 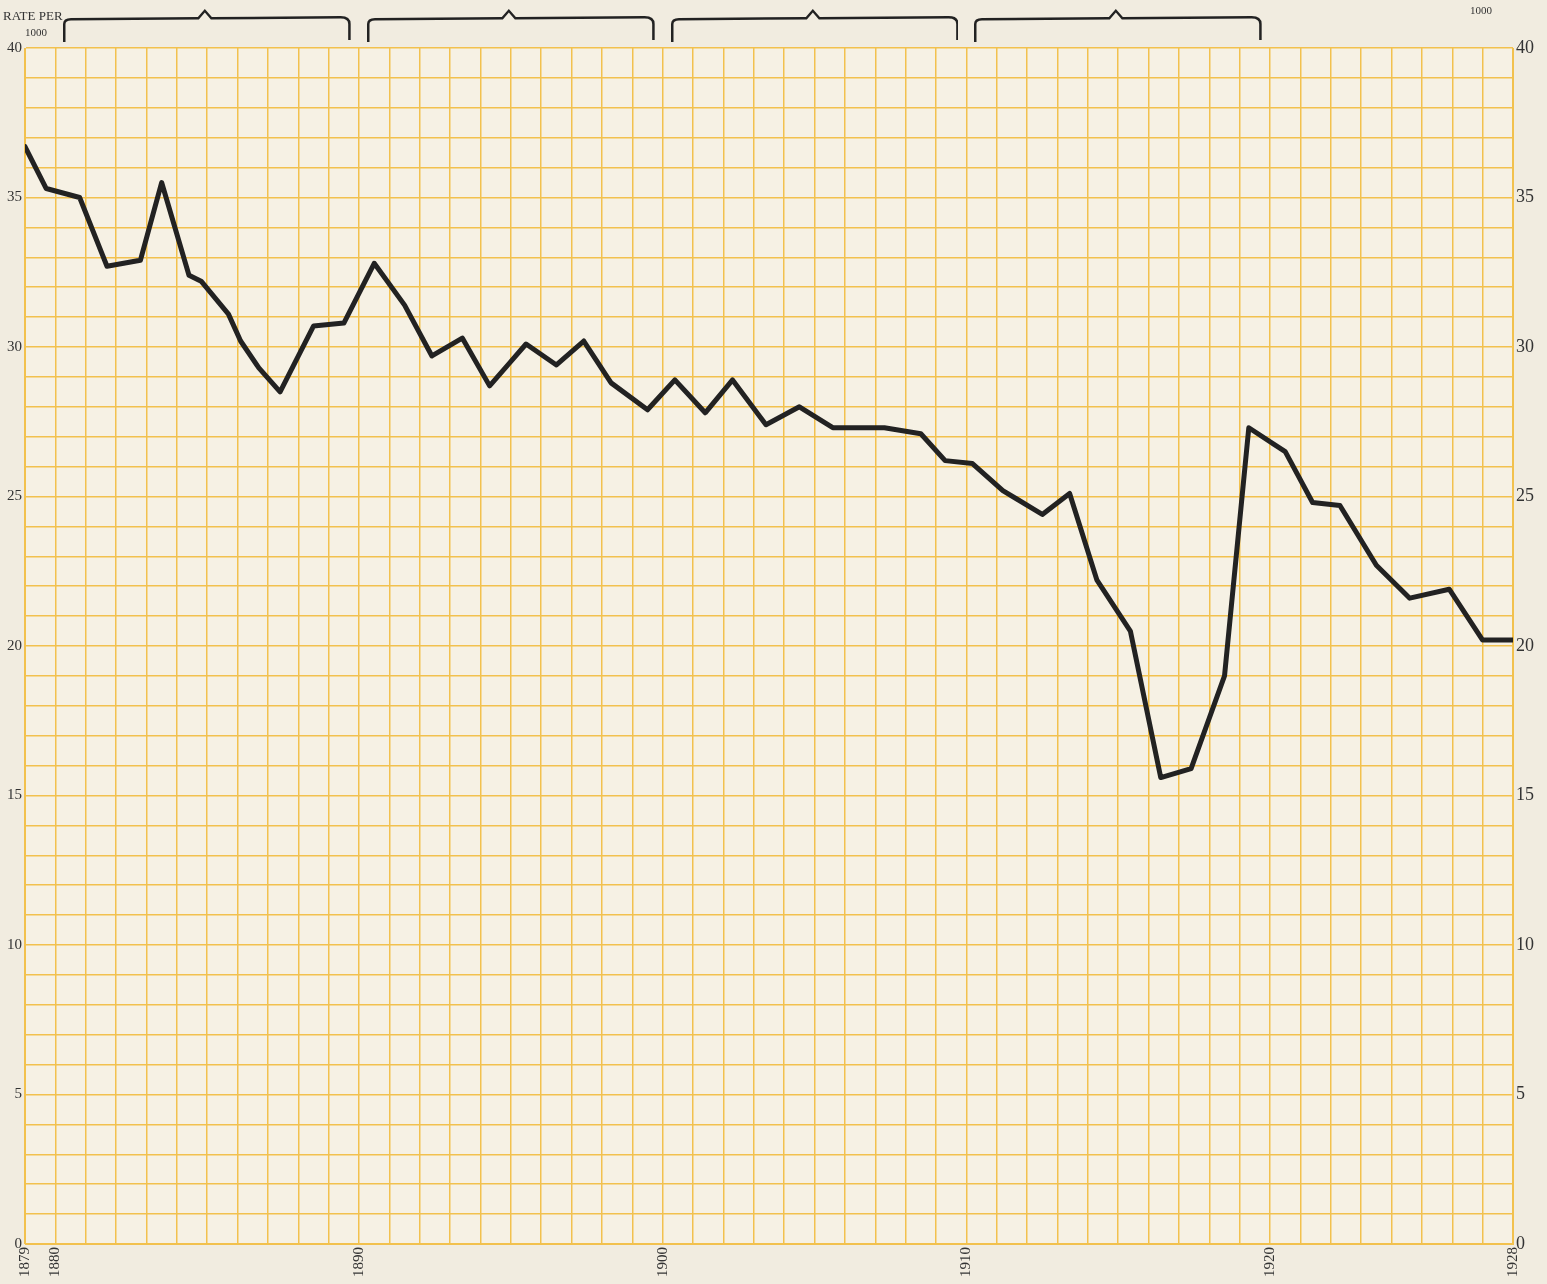 What do you see at coordinates (1525, 943) in the screenshot?
I see `y2-tick-label: 10` at bounding box center [1525, 943].